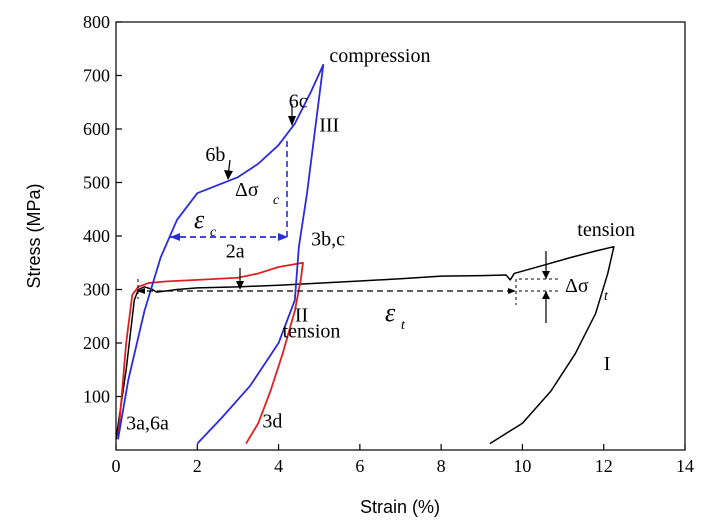  Describe the element at coordinates (175, 237) in the screenshot. I see `epsilon-c-arrow-left` at that location.